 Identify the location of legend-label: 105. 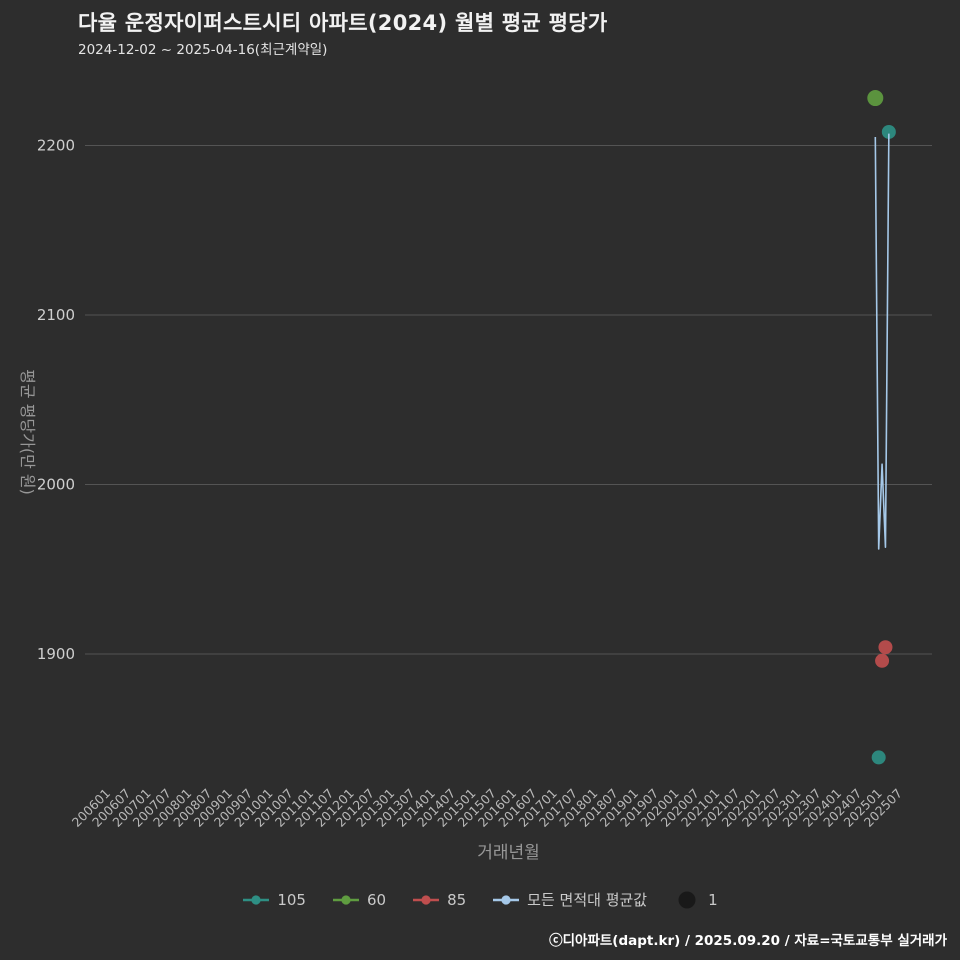
(291, 899).